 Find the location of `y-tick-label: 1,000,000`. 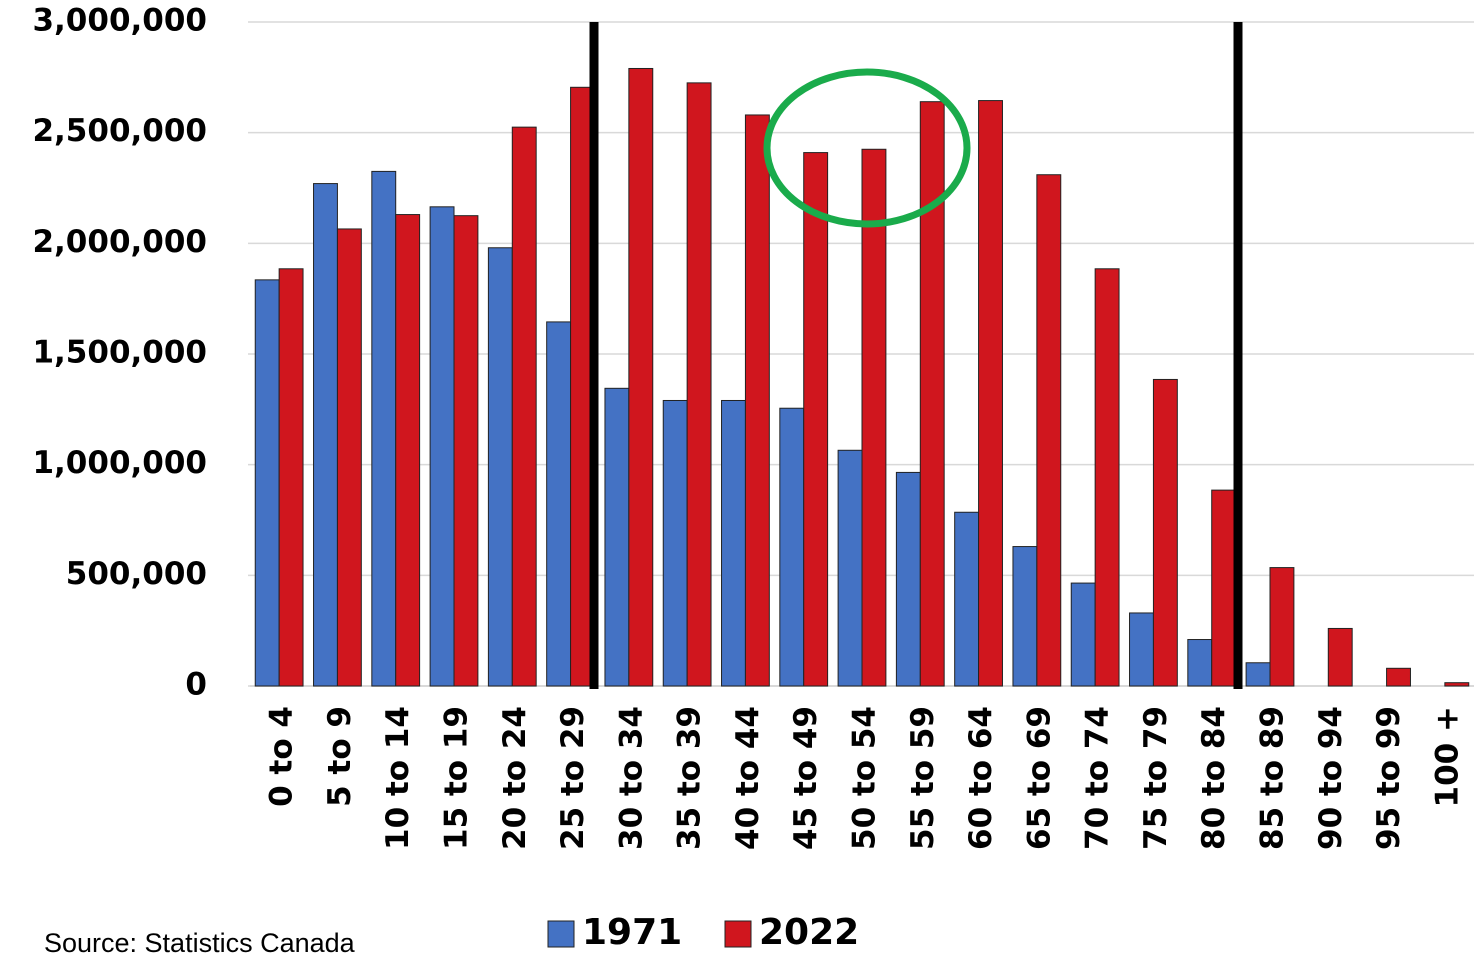

y-tick-label: 1,000,000 is located at coordinates (119, 463).